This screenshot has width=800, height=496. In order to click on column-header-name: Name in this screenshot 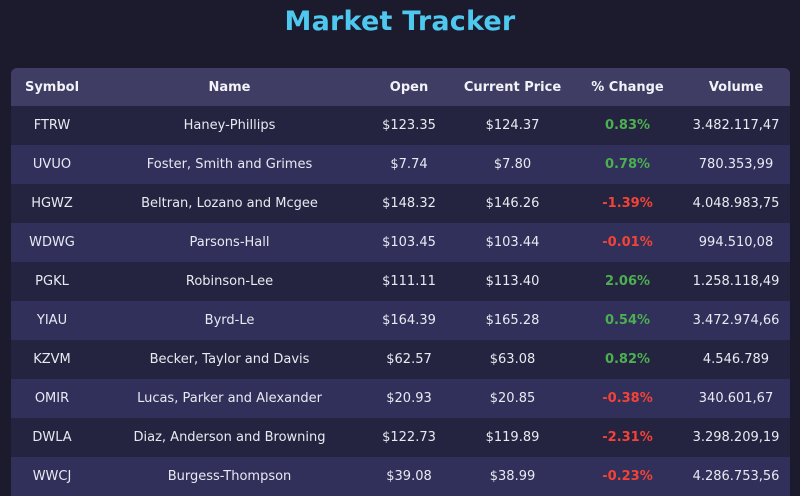, I will do `click(229, 87)`.